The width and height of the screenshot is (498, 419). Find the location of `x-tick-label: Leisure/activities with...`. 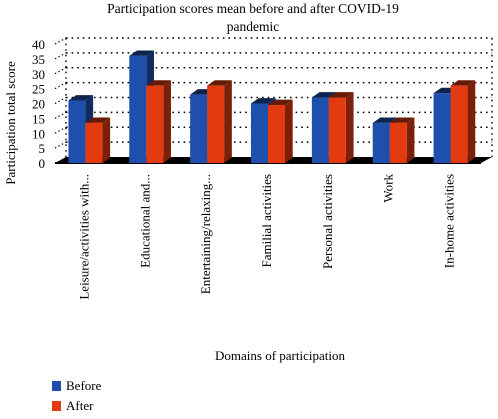

x-tick-label: Leisure/activities with... is located at coordinates (83, 237).